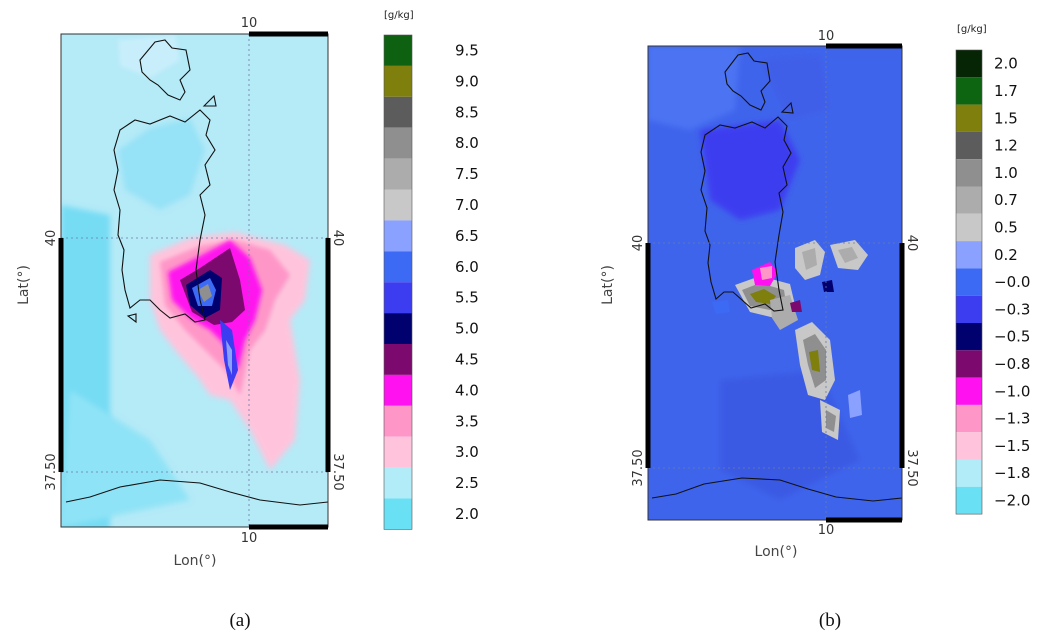 This screenshot has height=637, width=1061. What do you see at coordinates (1012, 364) in the screenshot?
I see `colorbar-label: −0.8` at bounding box center [1012, 364].